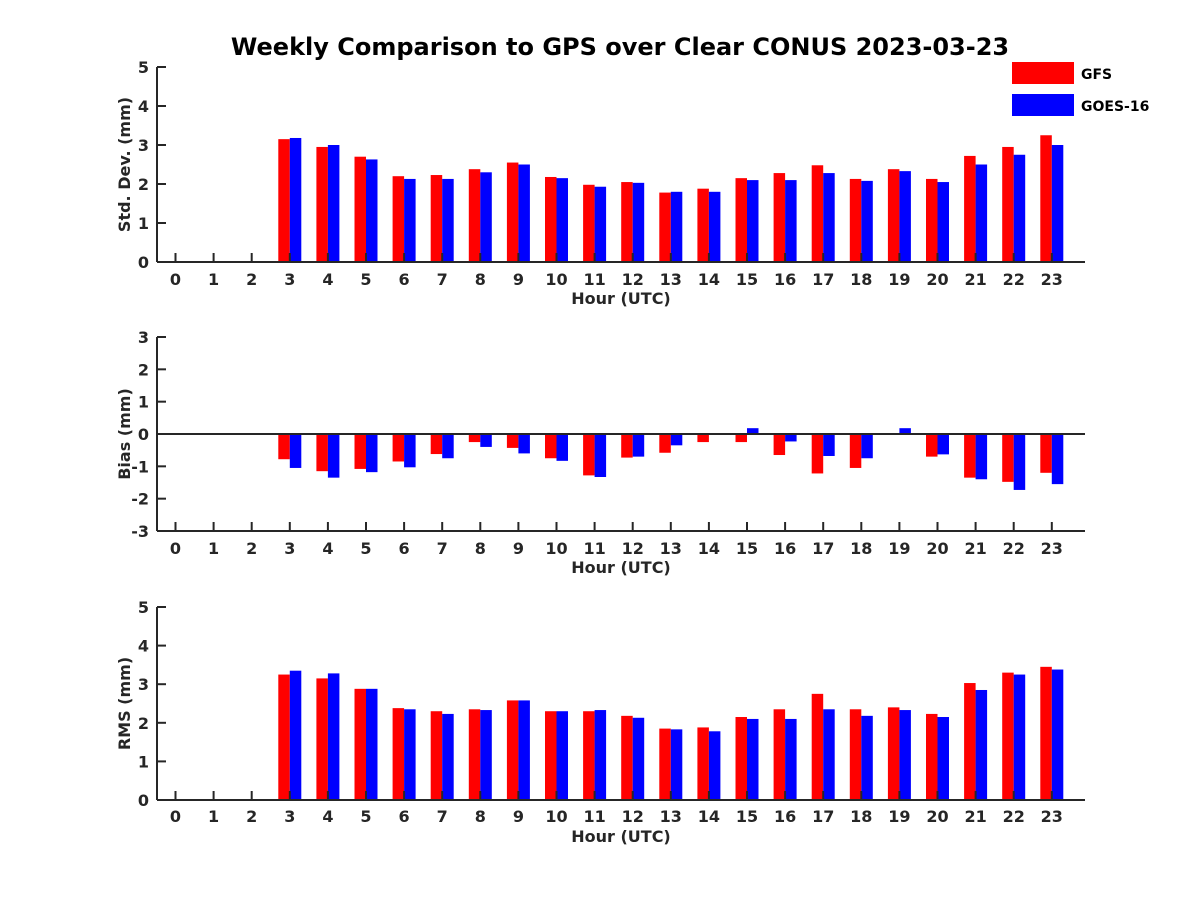 Image resolution: width=1200 pixels, height=900 pixels. Describe the element at coordinates (143, 369) in the screenshot. I see `y-tick-label: 2` at that location.